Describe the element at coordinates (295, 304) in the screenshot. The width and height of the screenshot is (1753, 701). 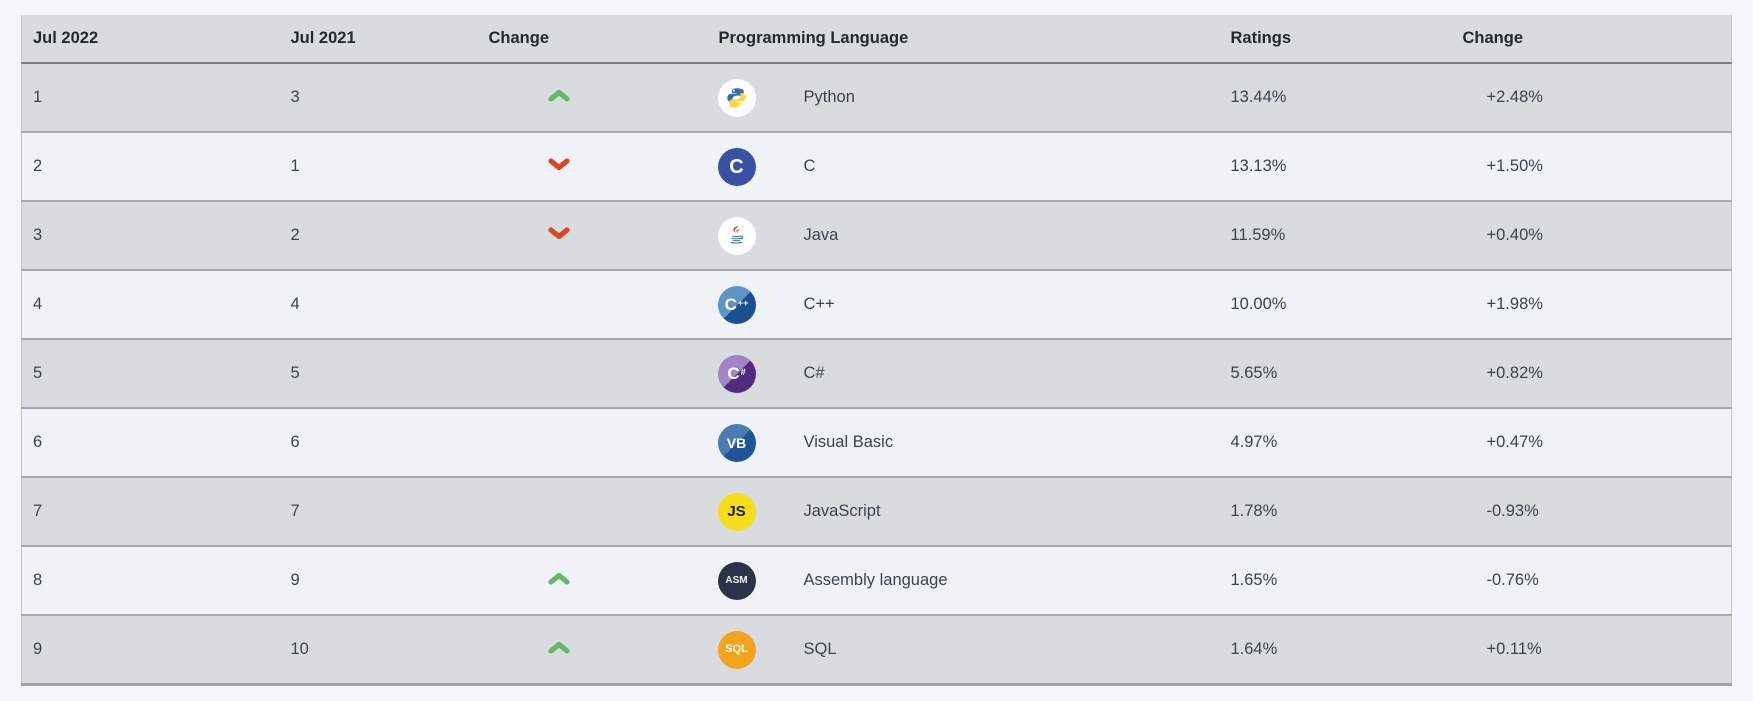
I see `rank-jul-2021-cell: 4` at that location.